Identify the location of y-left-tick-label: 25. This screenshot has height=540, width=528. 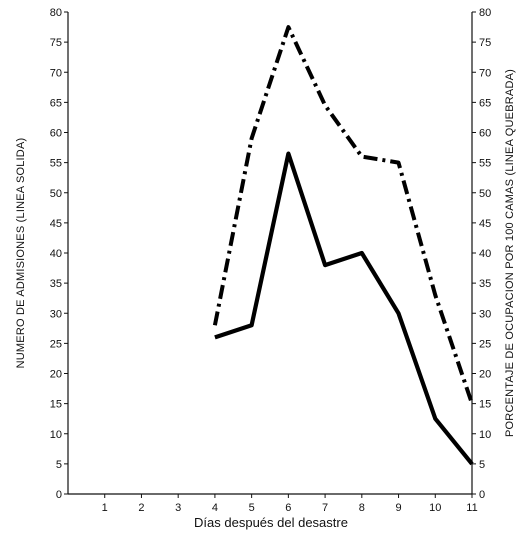
(56, 344).